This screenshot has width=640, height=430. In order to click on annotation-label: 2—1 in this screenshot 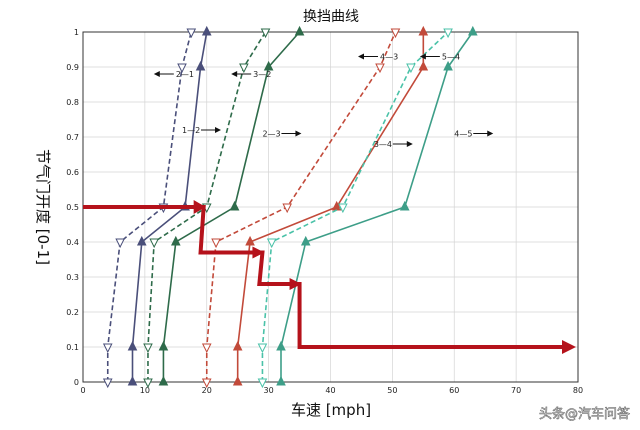, I will do `click(185, 74)`.